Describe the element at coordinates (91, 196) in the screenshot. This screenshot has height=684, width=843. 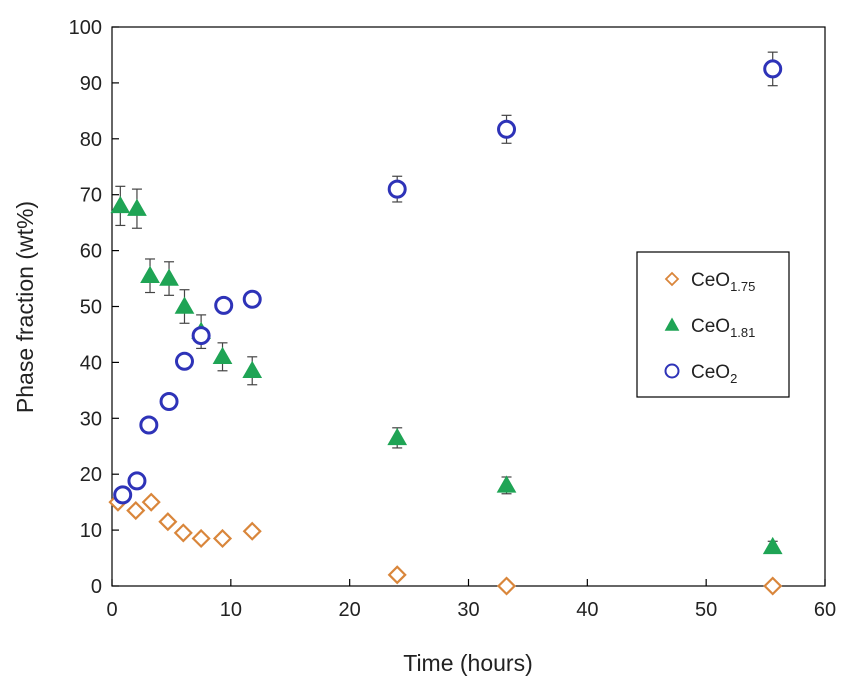
I see `y-tick-label: 70` at that location.